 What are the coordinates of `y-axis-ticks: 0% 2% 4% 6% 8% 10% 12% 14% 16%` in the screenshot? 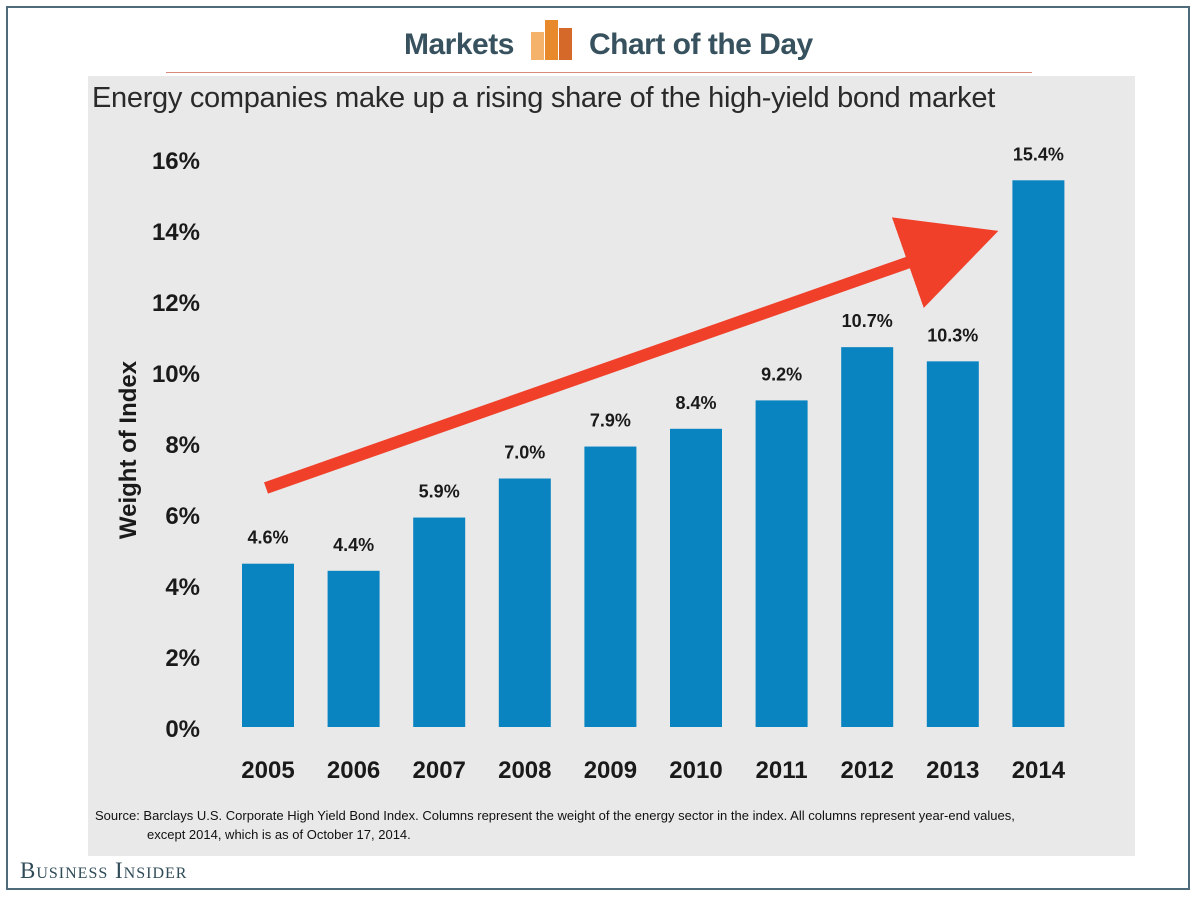 It's located at (176, 445).